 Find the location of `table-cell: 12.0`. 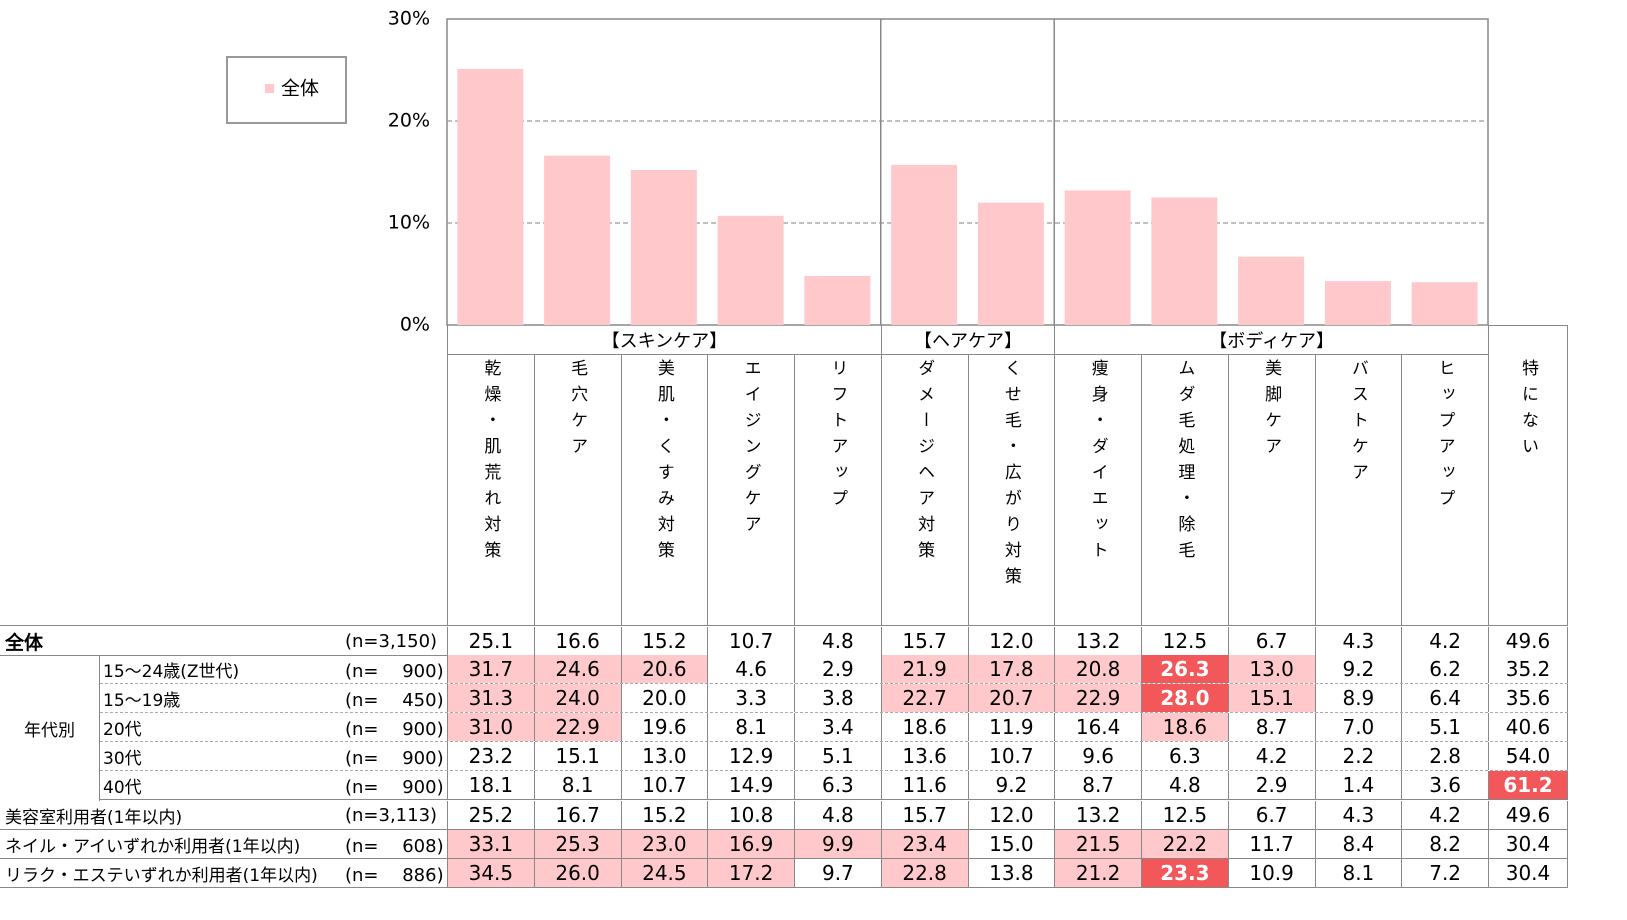

table-cell: 12.0 is located at coordinates (1011, 815).